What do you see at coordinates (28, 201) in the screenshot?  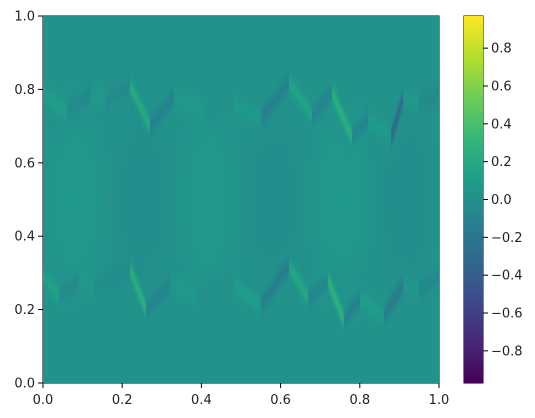 I see `y-axis-ticks: 0.0 0.2 0.4 0.6 0.8 1.0` at bounding box center [28, 201].